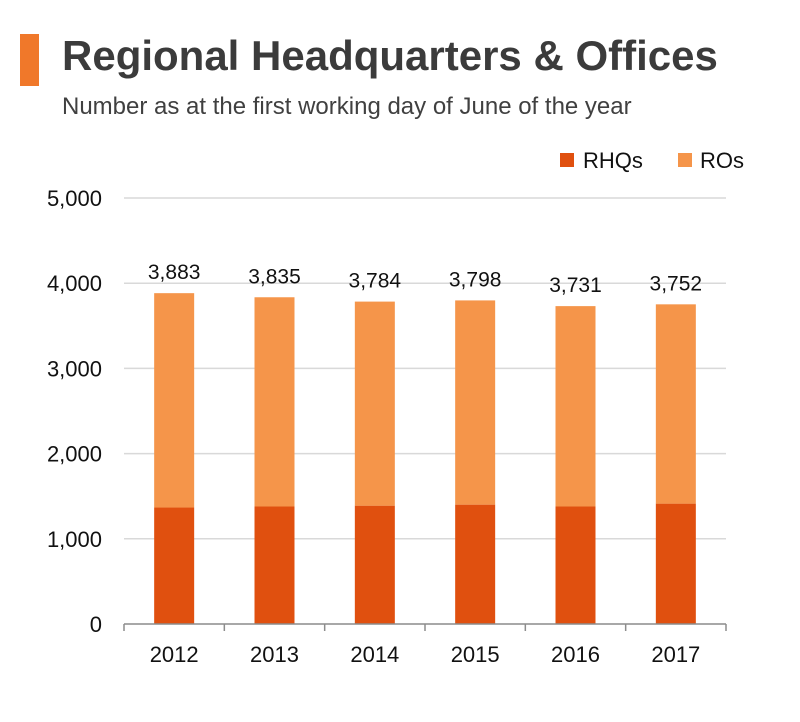 This screenshot has height=722, width=800. Describe the element at coordinates (374, 564) in the screenshot. I see `bar-rhqs-2014` at that location.